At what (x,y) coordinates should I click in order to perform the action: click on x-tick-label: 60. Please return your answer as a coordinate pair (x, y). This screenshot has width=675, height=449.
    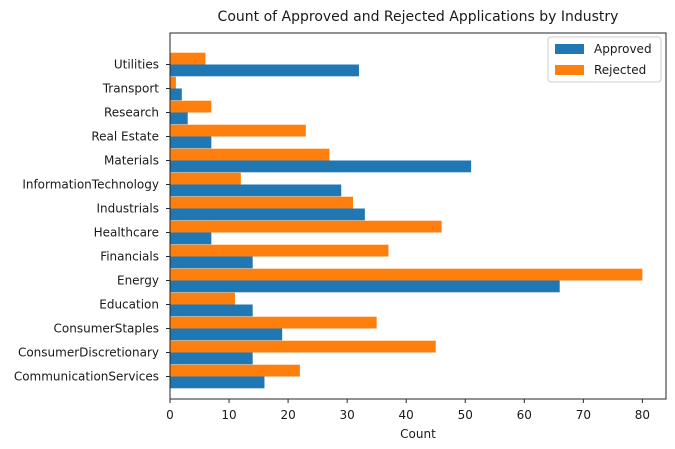
    Looking at the image, I should click on (524, 415).